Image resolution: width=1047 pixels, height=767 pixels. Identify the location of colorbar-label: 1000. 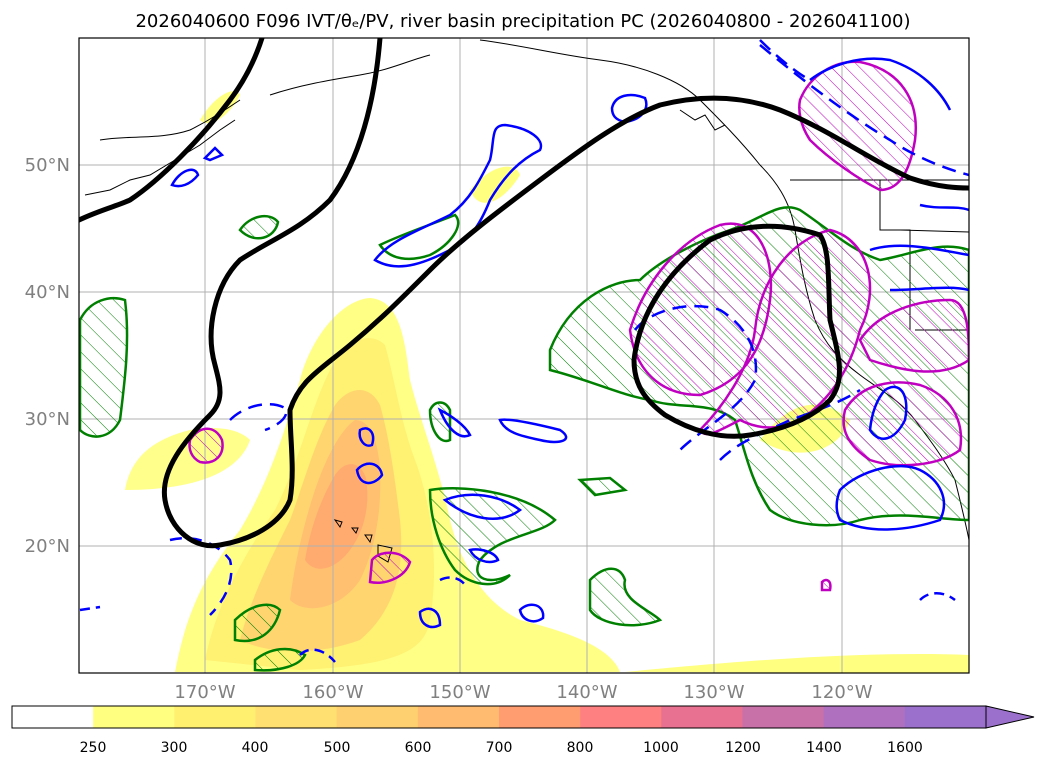
(661, 748).